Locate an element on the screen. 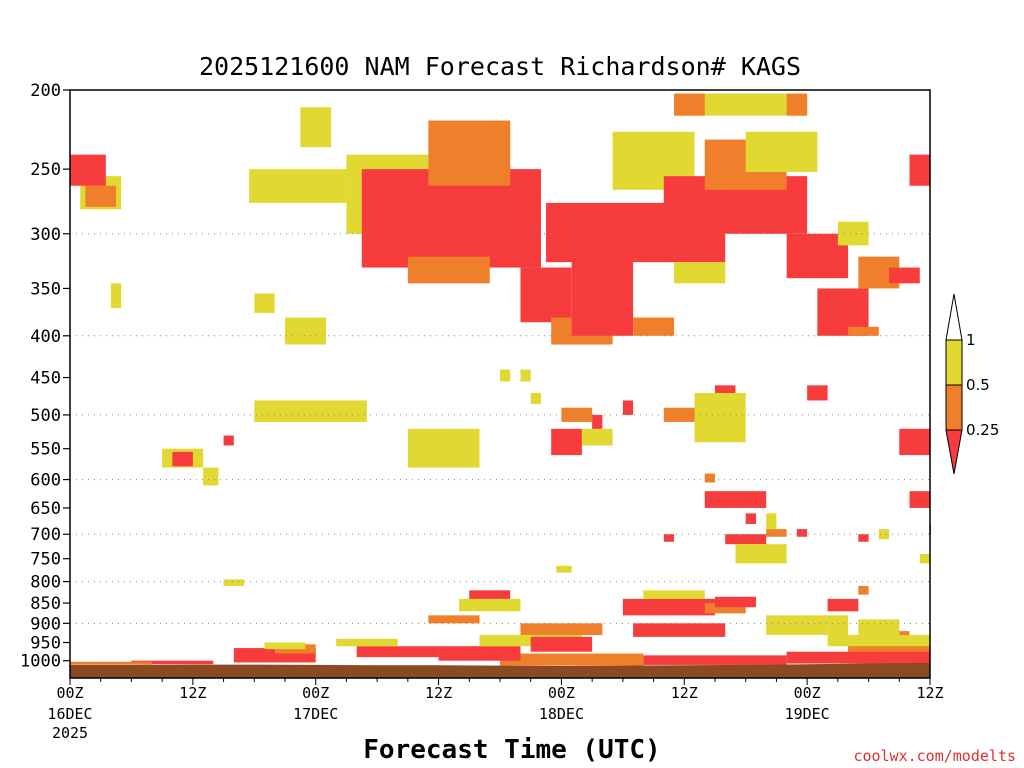 The image size is (1024, 768). x-tick-sublabel-0-1: 2025 is located at coordinates (70, 733).